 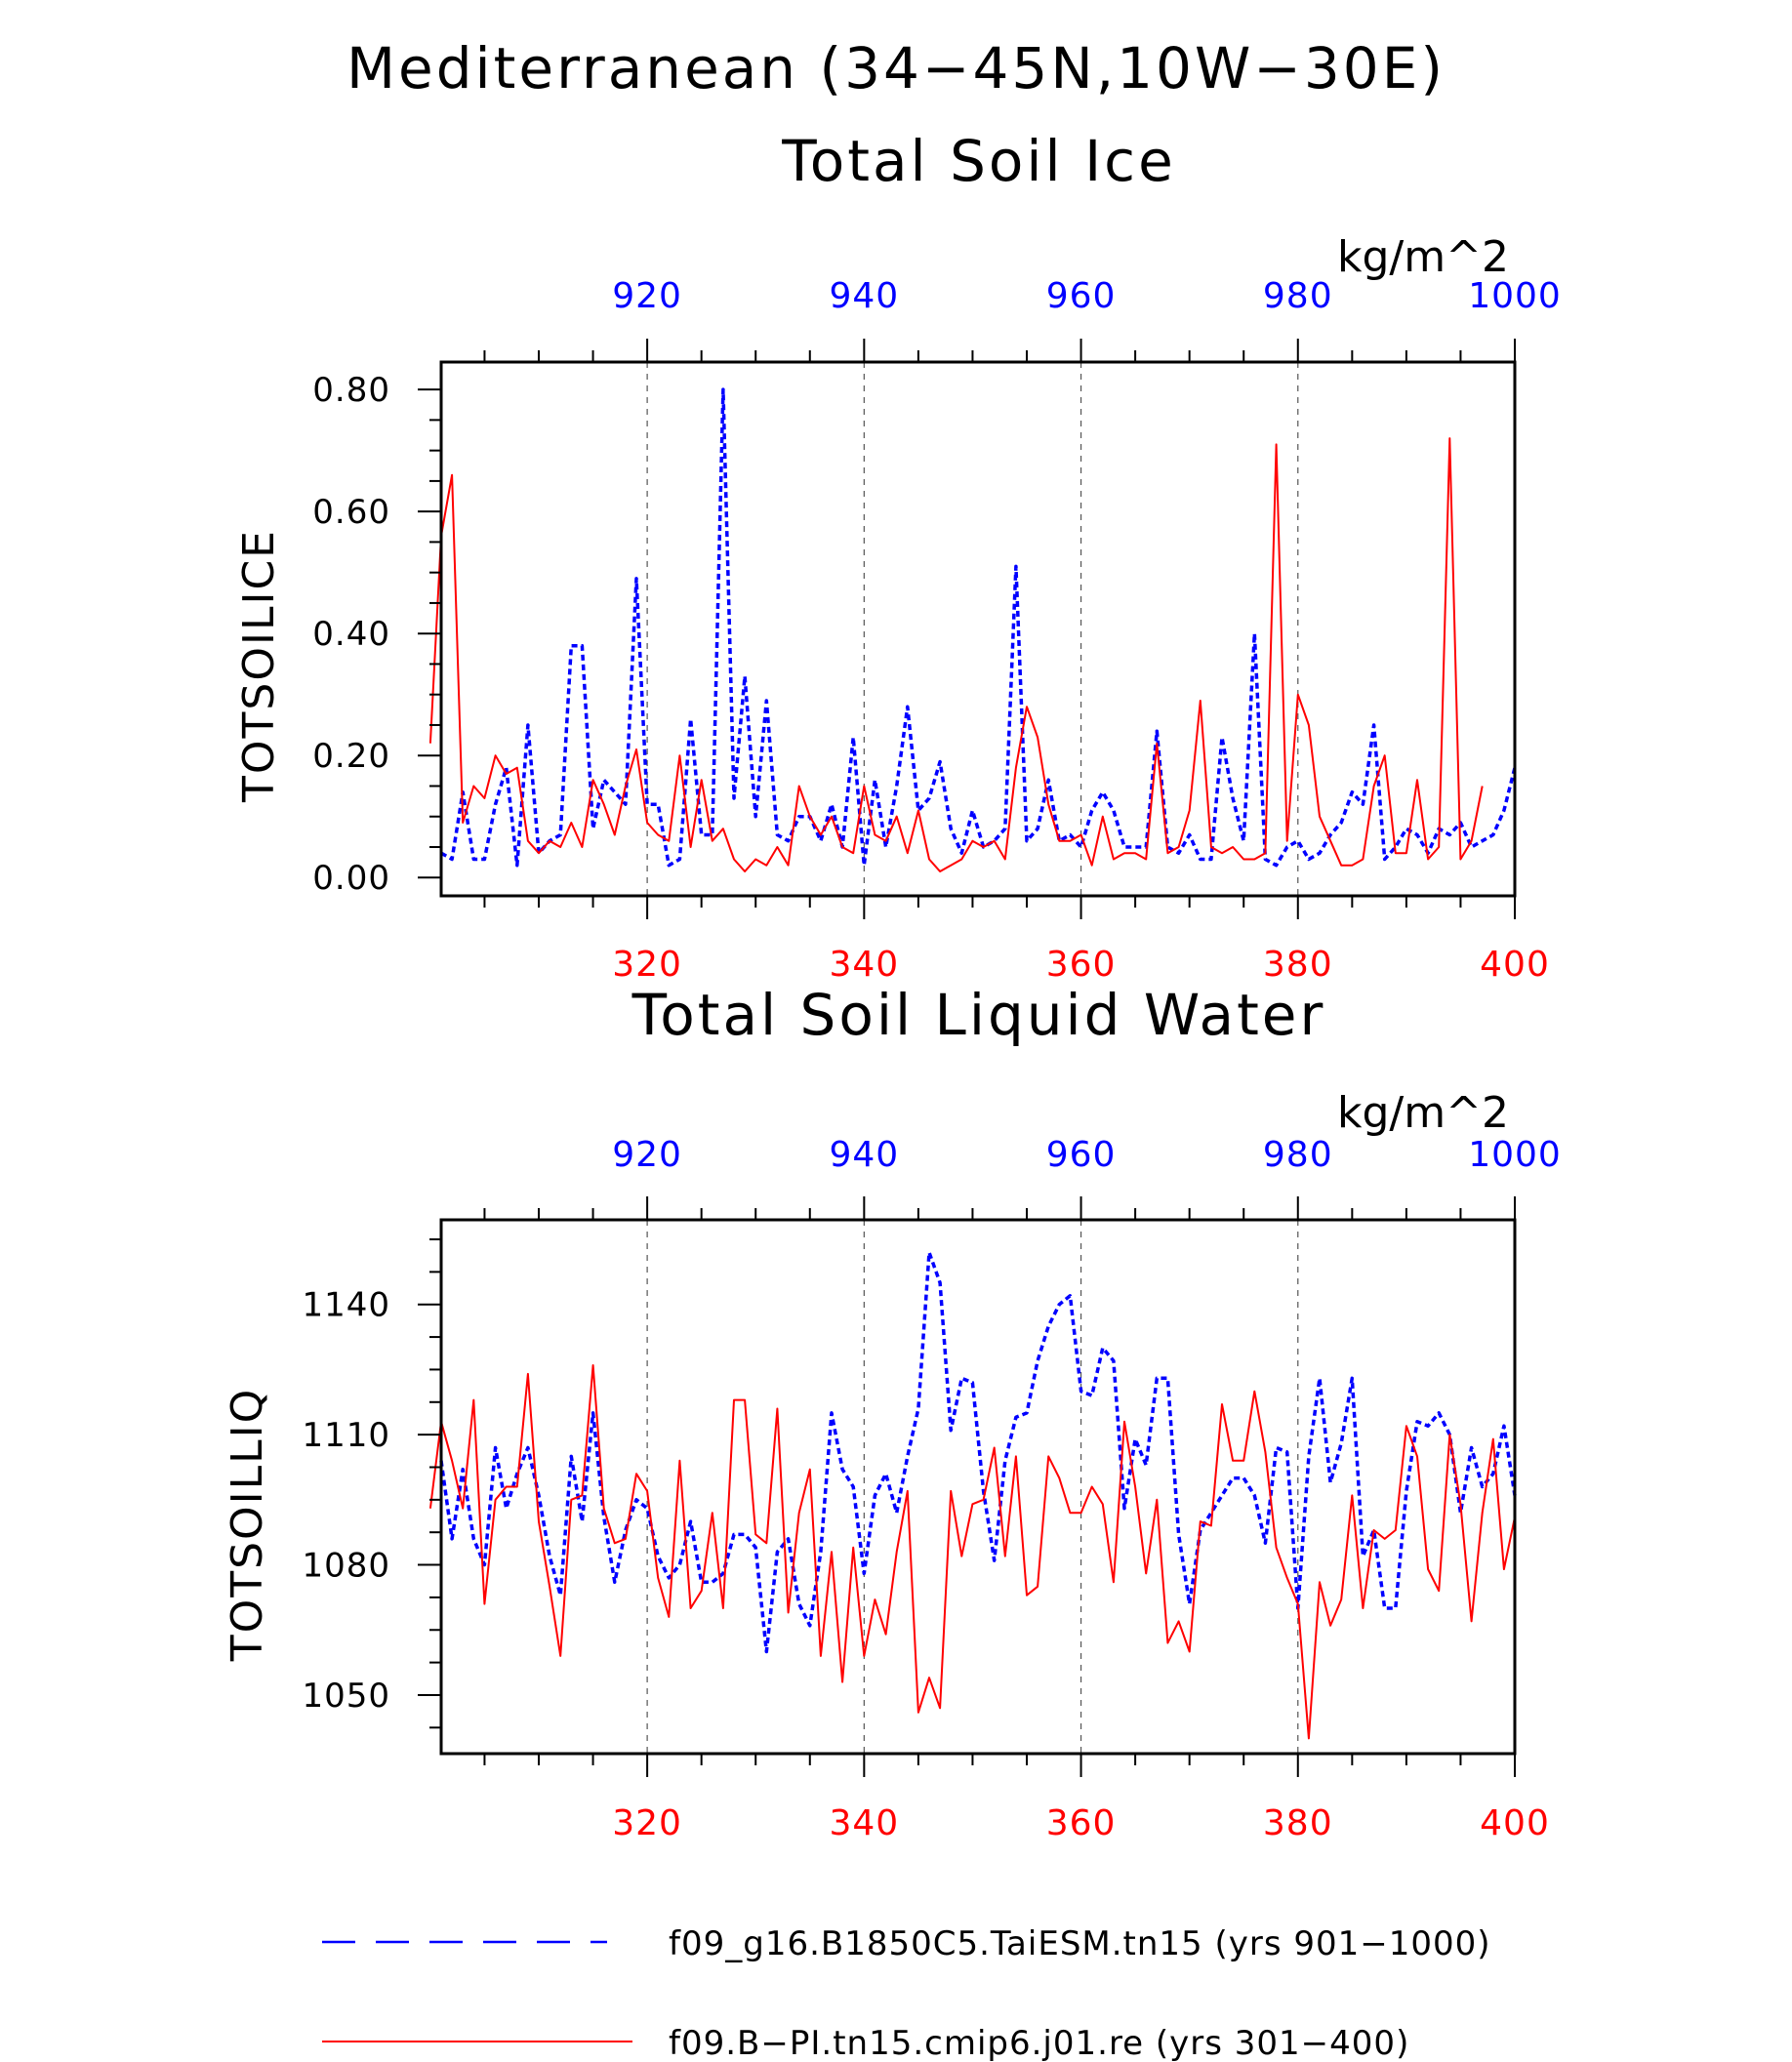 What do you see at coordinates (346, 1305) in the screenshot?
I see `y-tick-label: 1140` at bounding box center [346, 1305].